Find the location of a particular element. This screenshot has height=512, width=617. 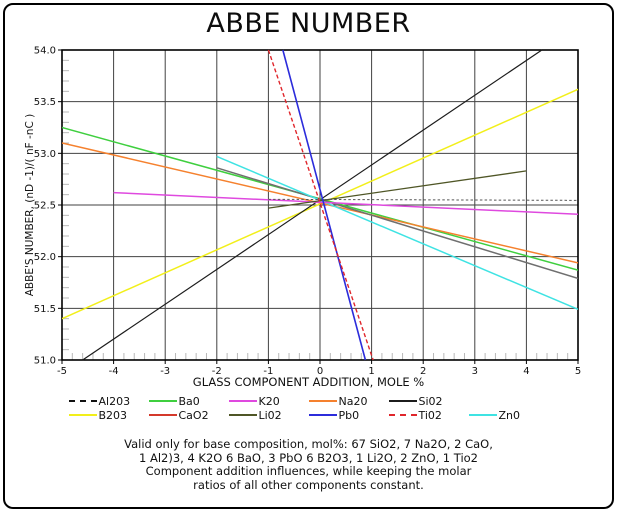

legend-item-k20: K20 is located at coordinates (268, 401).